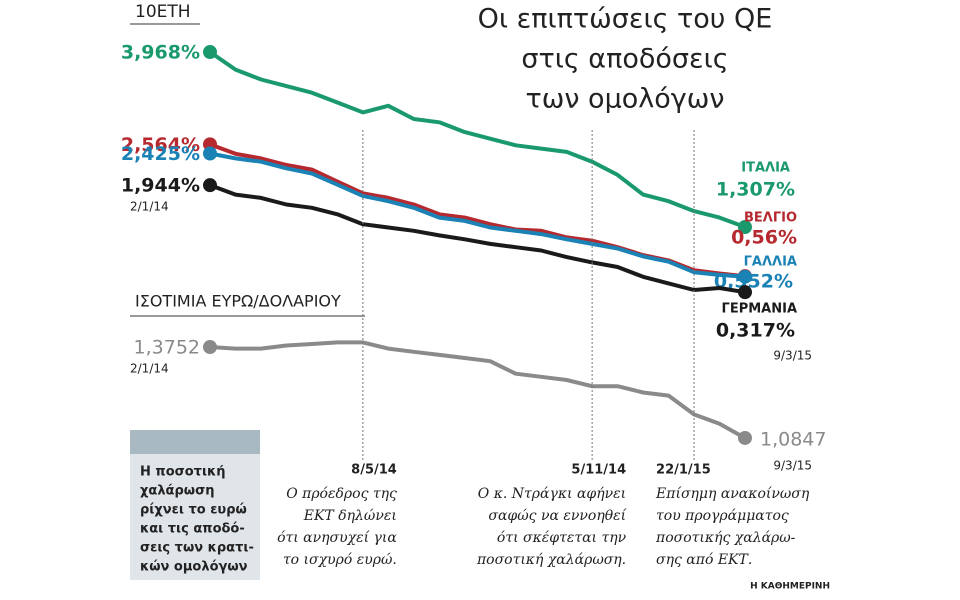  What do you see at coordinates (163, 12) in the screenshot?
I see `panel-label: 10ΕΤΗ` at bounding box center [163, 12].